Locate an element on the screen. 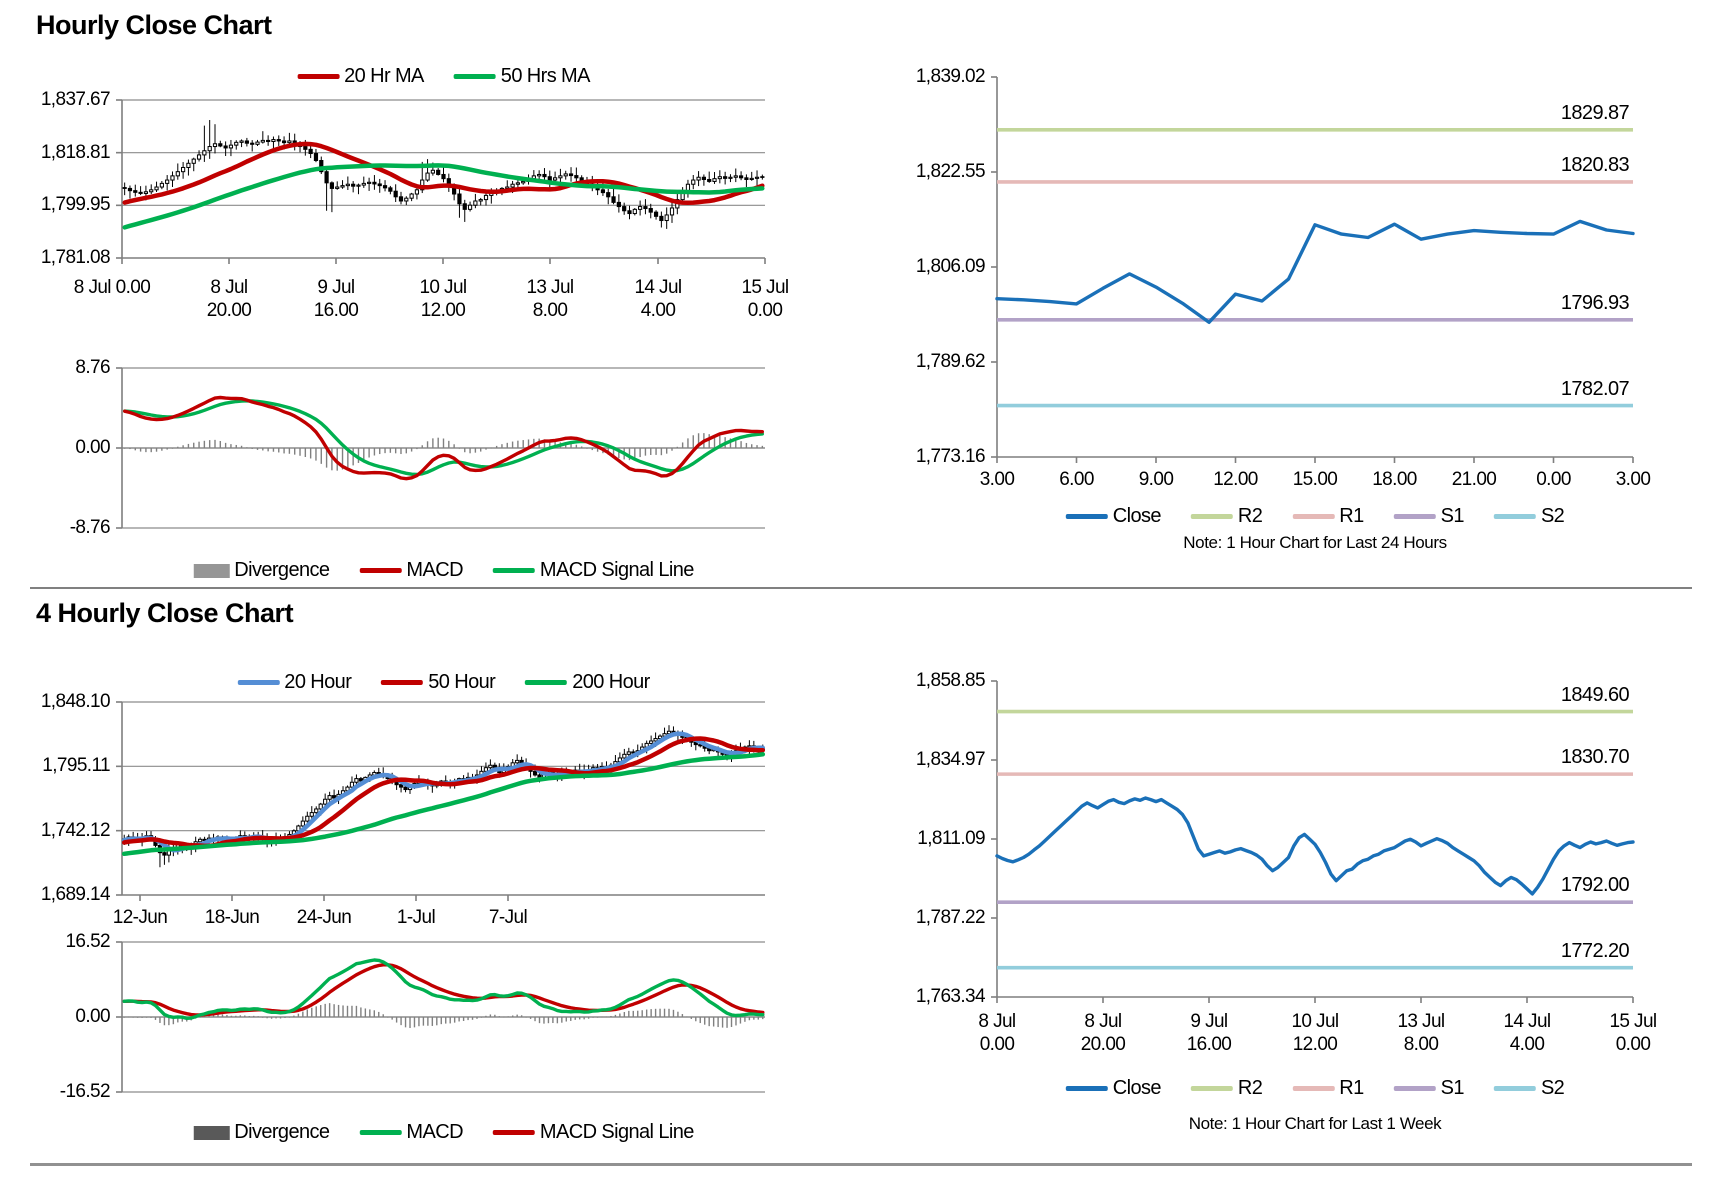 The width and height of the screenshot is (1711, 1178). x-axis-label: 18-Jun is located at coordinates (232, 917).